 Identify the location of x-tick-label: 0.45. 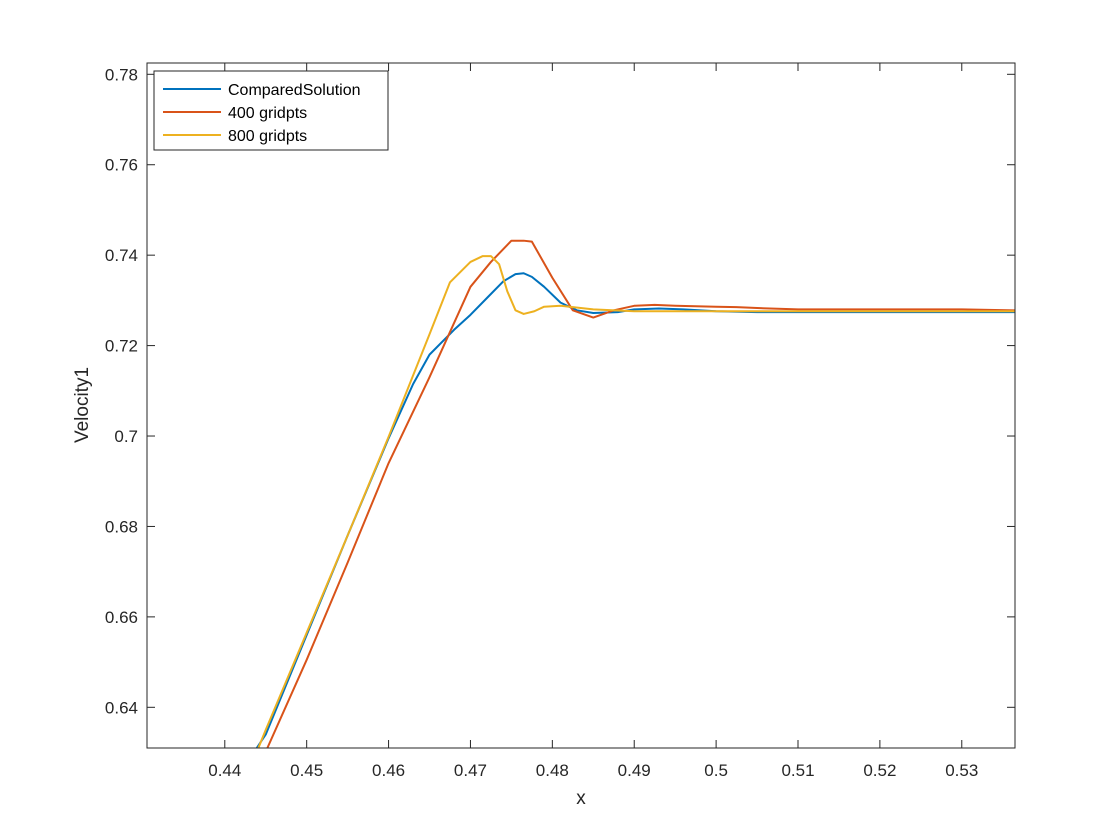
(306, 770).